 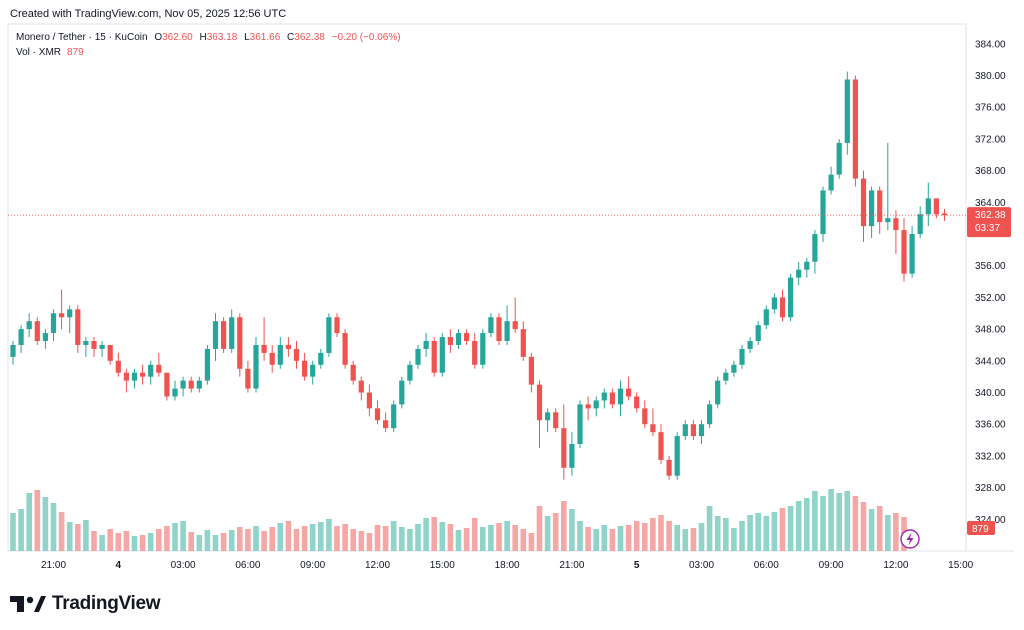 I want to click on y-tick-label: 344.00, so click(x=990, y=361).